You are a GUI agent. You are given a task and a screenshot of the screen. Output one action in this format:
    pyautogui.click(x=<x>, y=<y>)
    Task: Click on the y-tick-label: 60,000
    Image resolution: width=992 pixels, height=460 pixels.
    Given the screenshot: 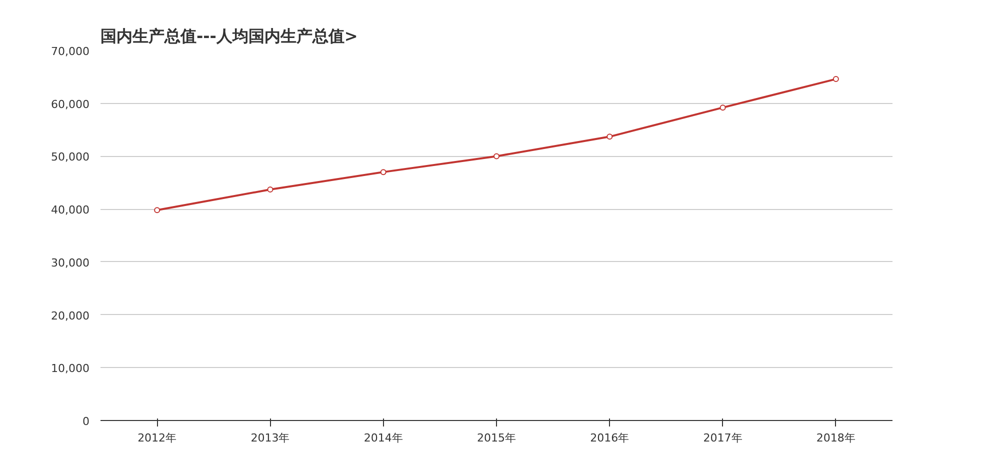 What is the action you would take?
    pyautogui.click(x=70, y=104)
    